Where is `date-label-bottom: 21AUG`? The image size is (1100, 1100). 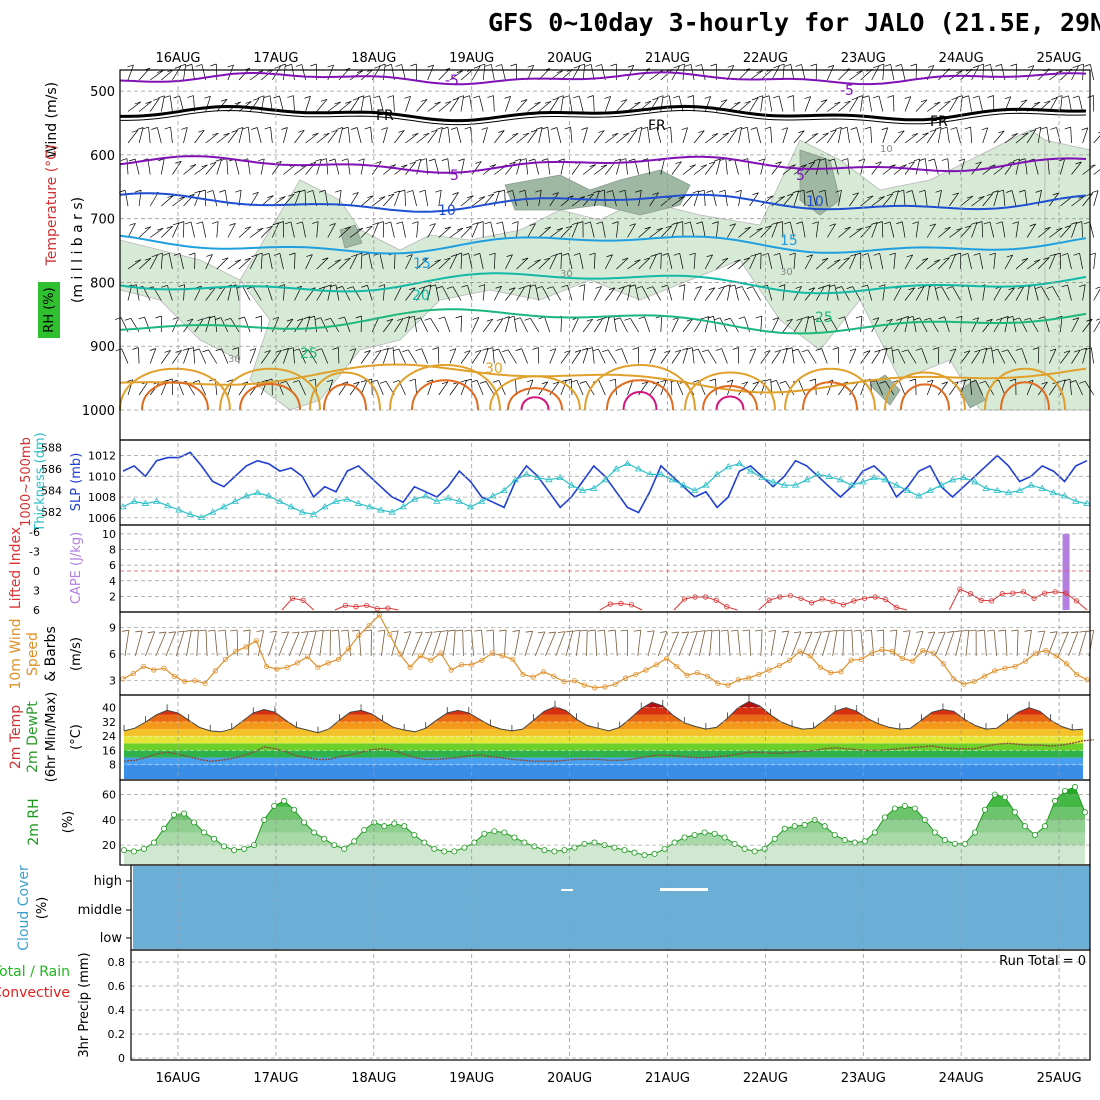
date-label-bottom: 21AUG is located at coordinates (667, 1078).